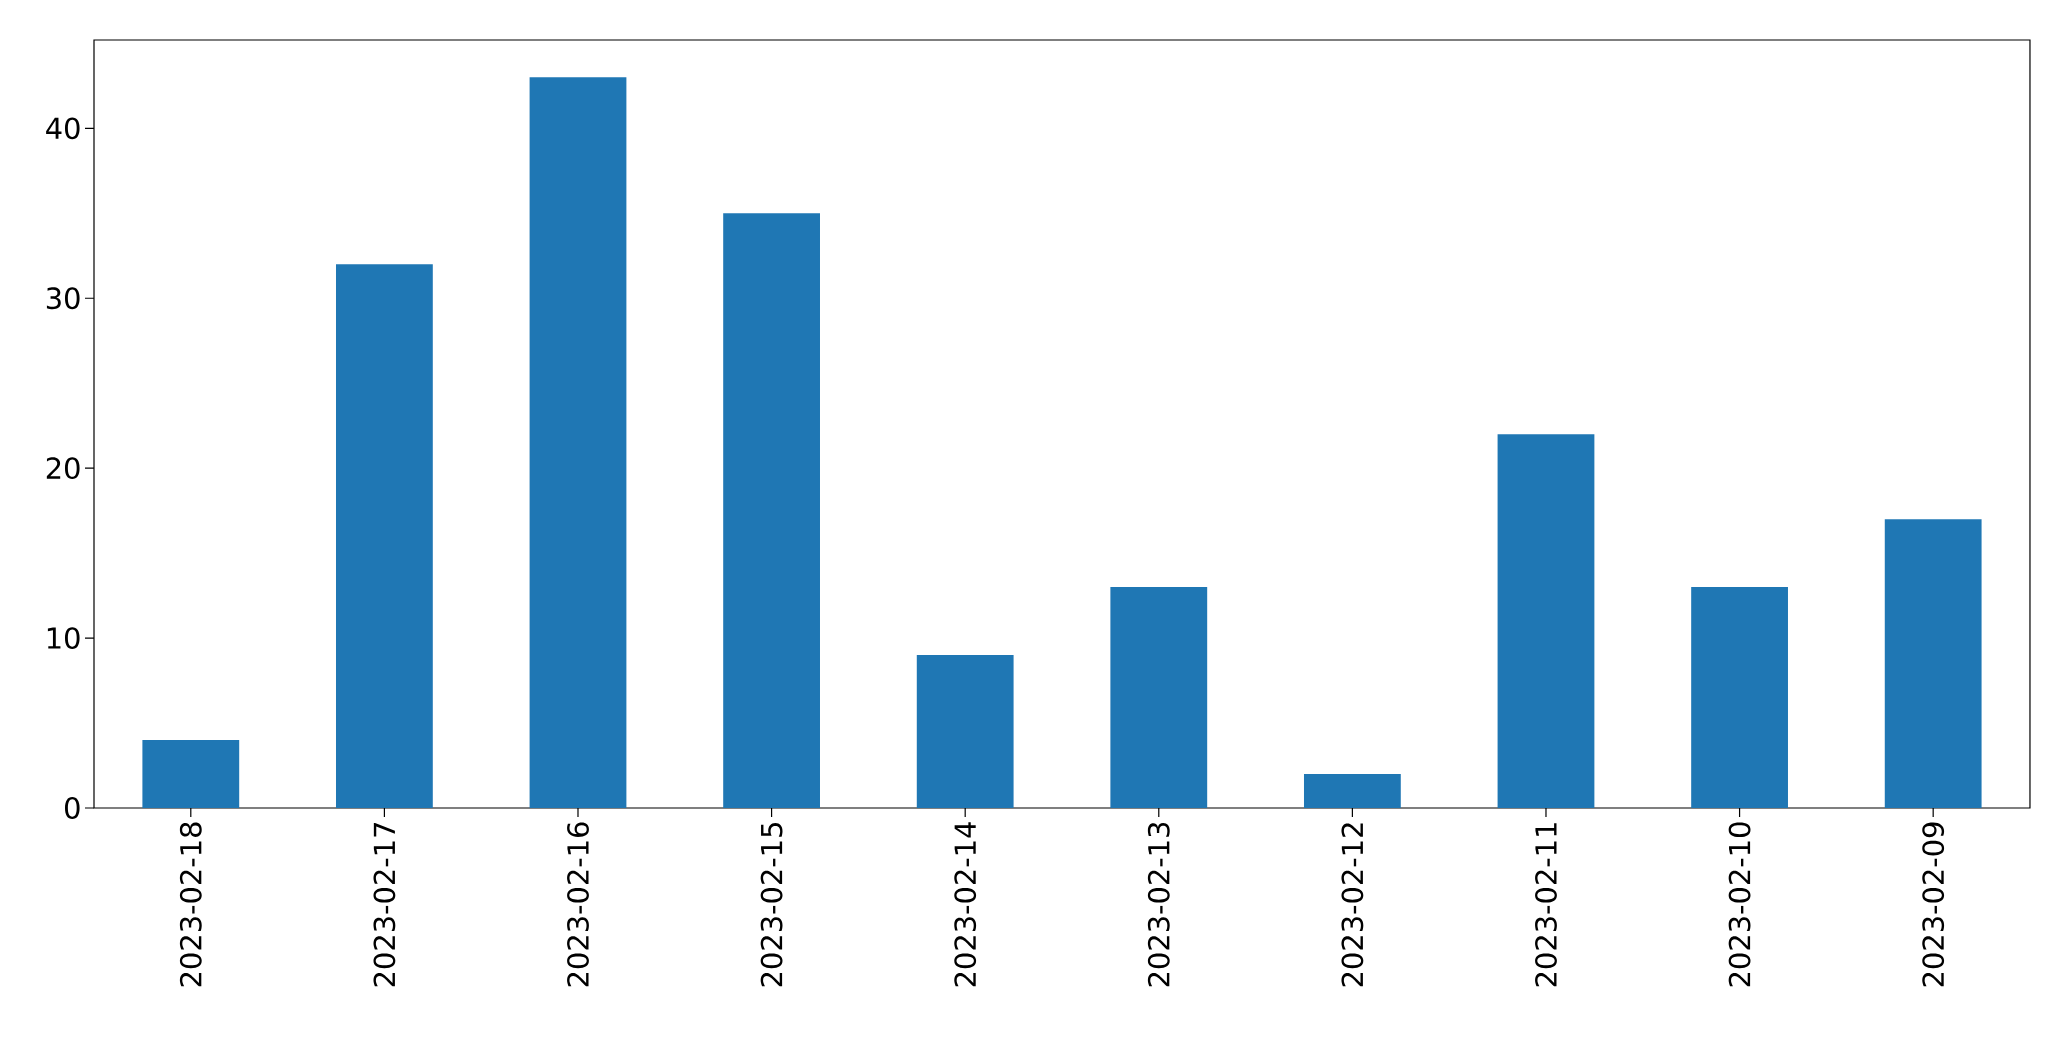 The height and width of the screenshot is (1061, 2071). I want to click on x-tick-label: 2023-02-16, so click(578, 904).